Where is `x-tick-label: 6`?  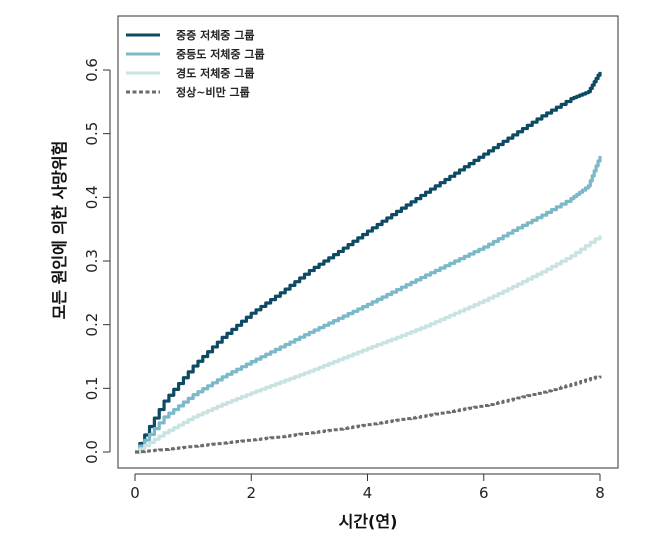
x-tick-label: 6 is located at coordinates (484, 493).